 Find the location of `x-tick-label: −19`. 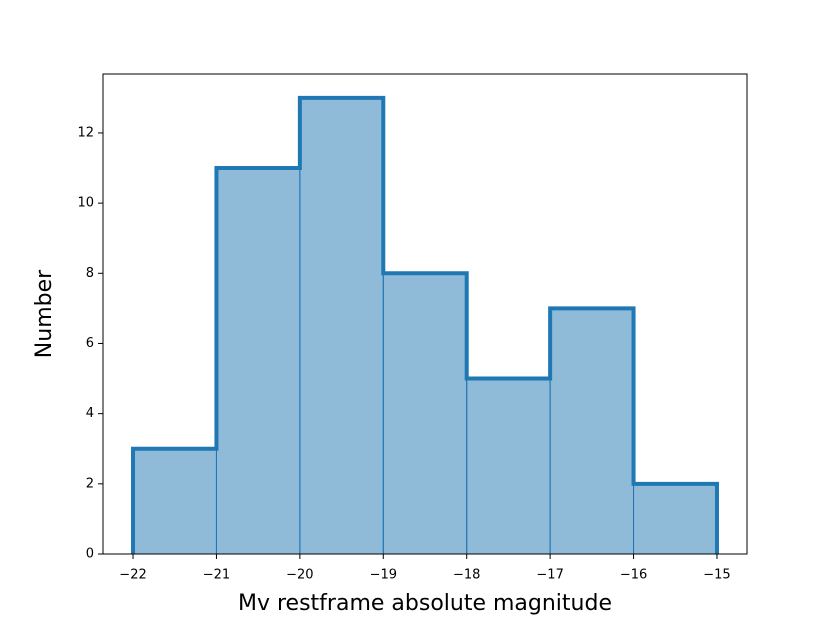

x-tick-label: −19 is located at coordinates (383, 575).